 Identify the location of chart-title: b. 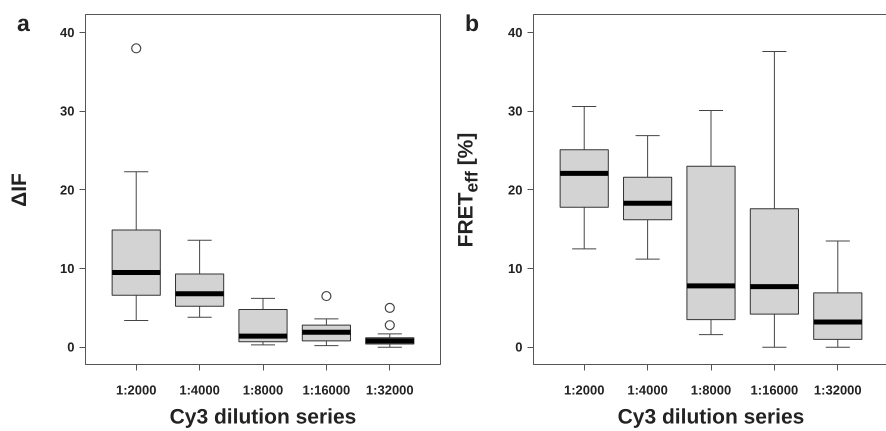
(472, 23).